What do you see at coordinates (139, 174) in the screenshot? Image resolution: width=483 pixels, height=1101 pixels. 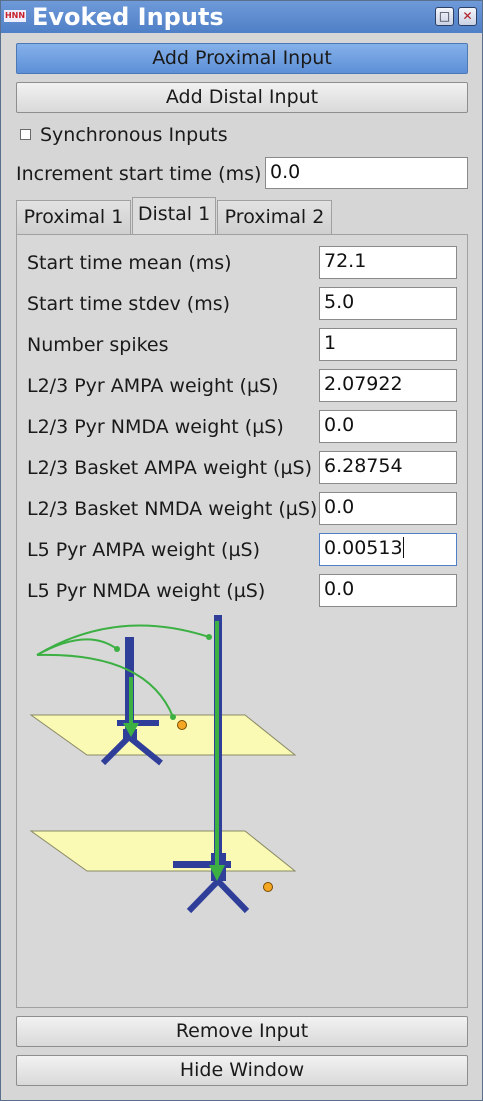 I see `increment-start-time-label: Increment start time (ms)` at bounding box center [139, 174].